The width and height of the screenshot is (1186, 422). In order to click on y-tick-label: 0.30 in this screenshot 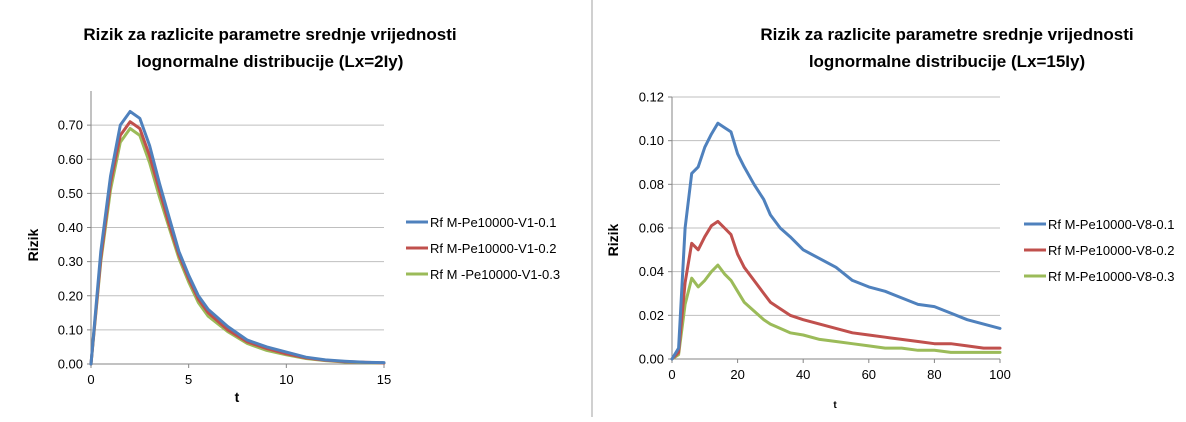, I will do `click(70, 261)`.